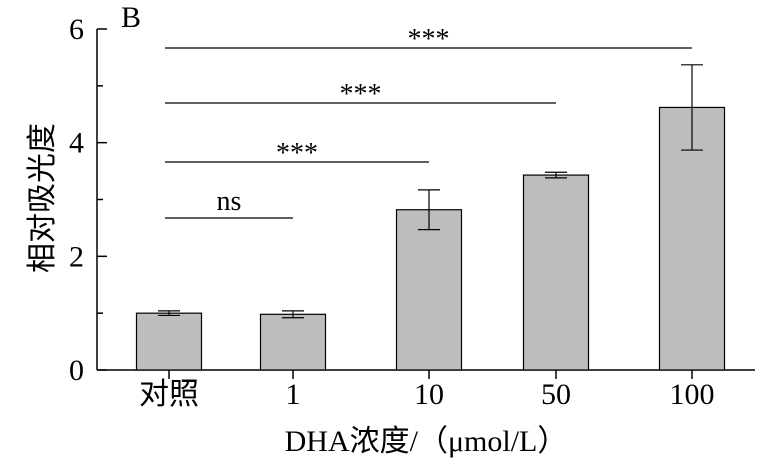  I want to click on y-tick-label: 0, so click(76, 370).